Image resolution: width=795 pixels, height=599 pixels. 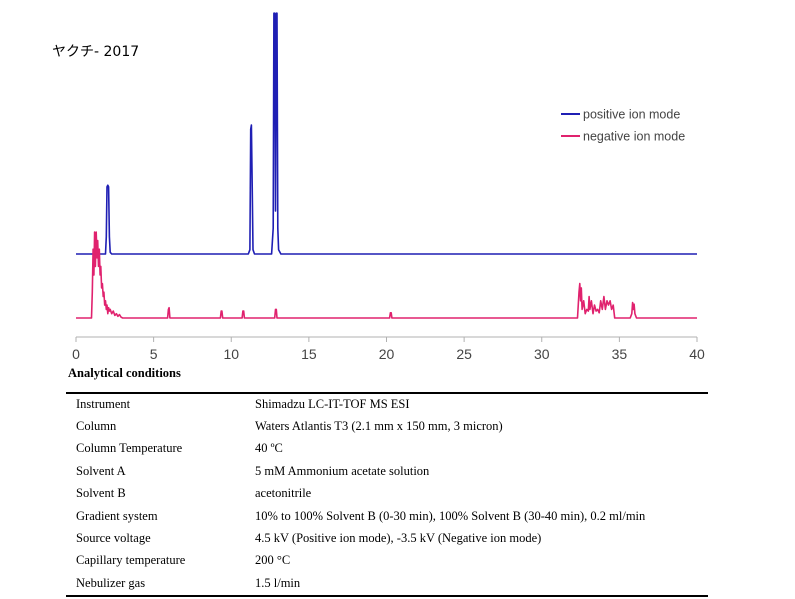 What do you see at coordinates (309, 354) in the screenshot?
I see `x-tick-label: 15` at bounding box center [309, 354].